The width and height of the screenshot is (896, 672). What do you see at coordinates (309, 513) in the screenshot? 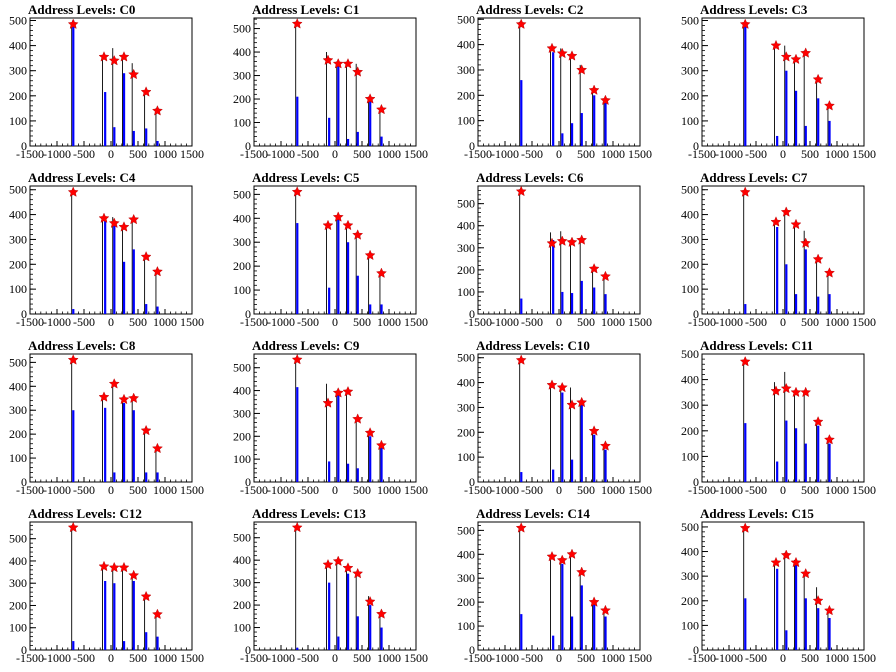
I see `chart-title: Address Levels: C13` at bounding box center [309, 513].